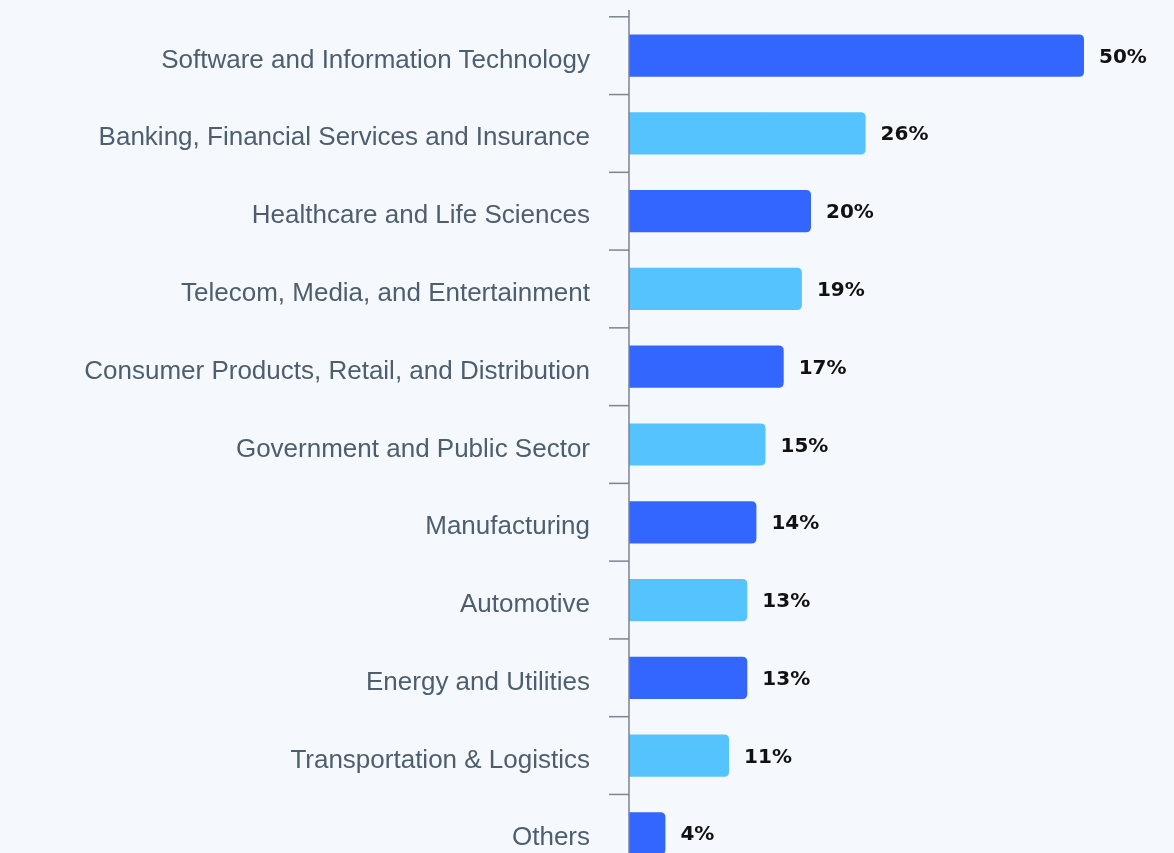 The image size is (1174, 853). I want to click on data-label: 26%, so click(904, 133).